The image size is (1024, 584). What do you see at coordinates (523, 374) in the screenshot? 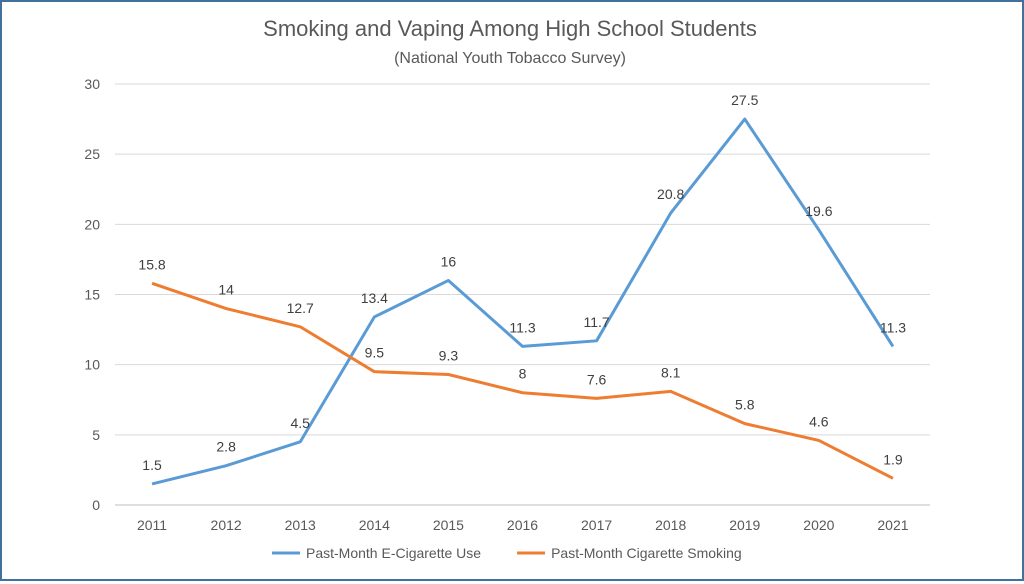
I see `data-label: 8` at bounding box center [523, 374].